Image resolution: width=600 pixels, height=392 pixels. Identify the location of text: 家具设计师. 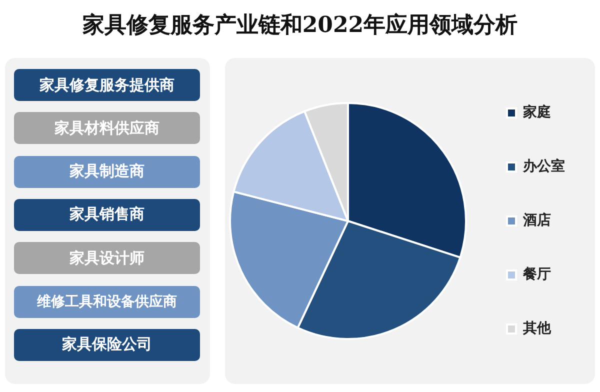
(107, 258).